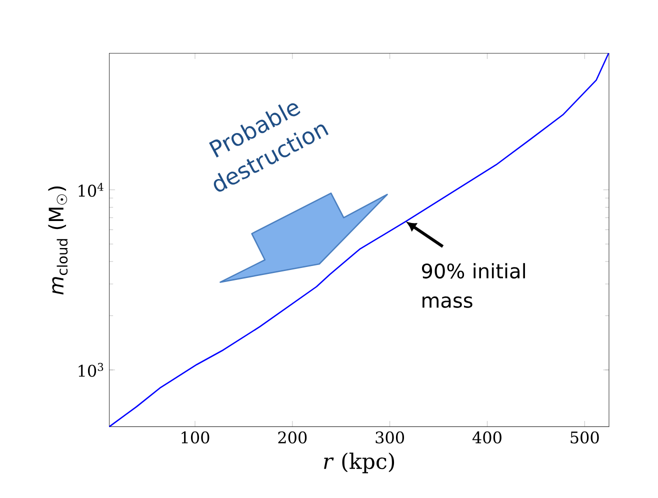  Describe the element at coordinates (487, 437) in the screenshot. I see `x-tick-label: 400` at that location.